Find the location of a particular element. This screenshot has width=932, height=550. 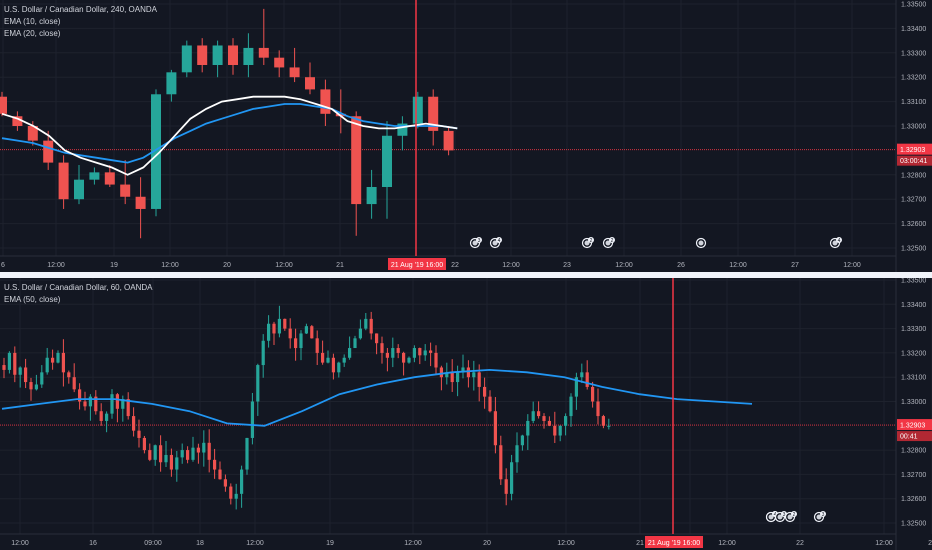

price-axis-label: 1.33300 is located at coordinates (913, 329).